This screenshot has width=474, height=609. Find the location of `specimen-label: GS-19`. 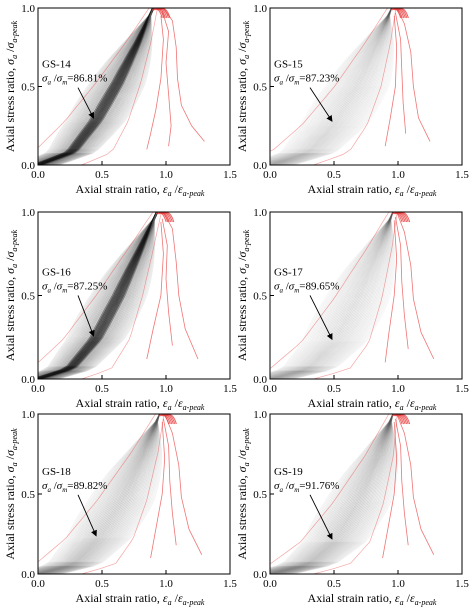

specimen-label: GS-19 is located at coordinates (288, 472).